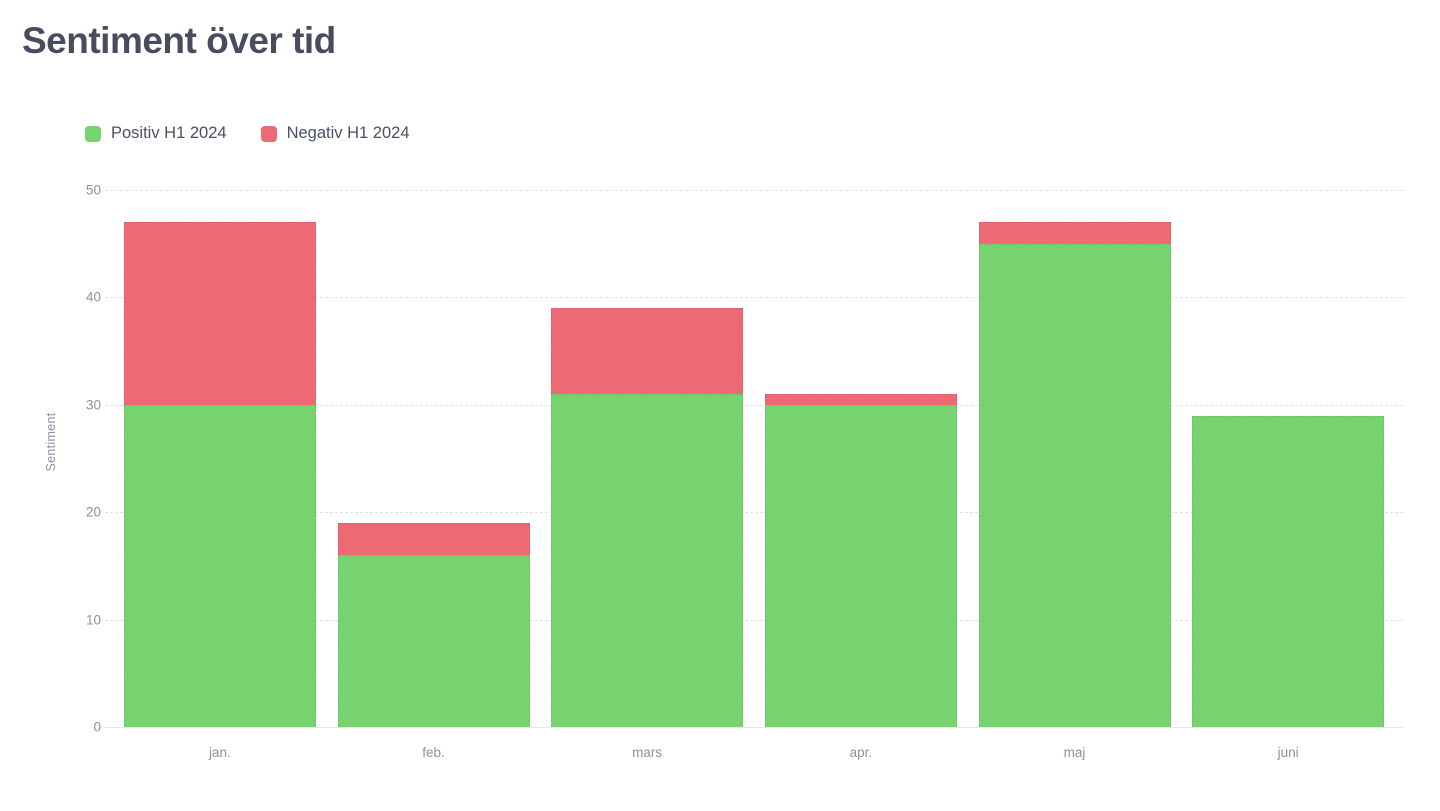  What do you see at coordinates (93, 405) in the screenshot?
I see `y-tick-label: 30` at bounding box center [93, 405].